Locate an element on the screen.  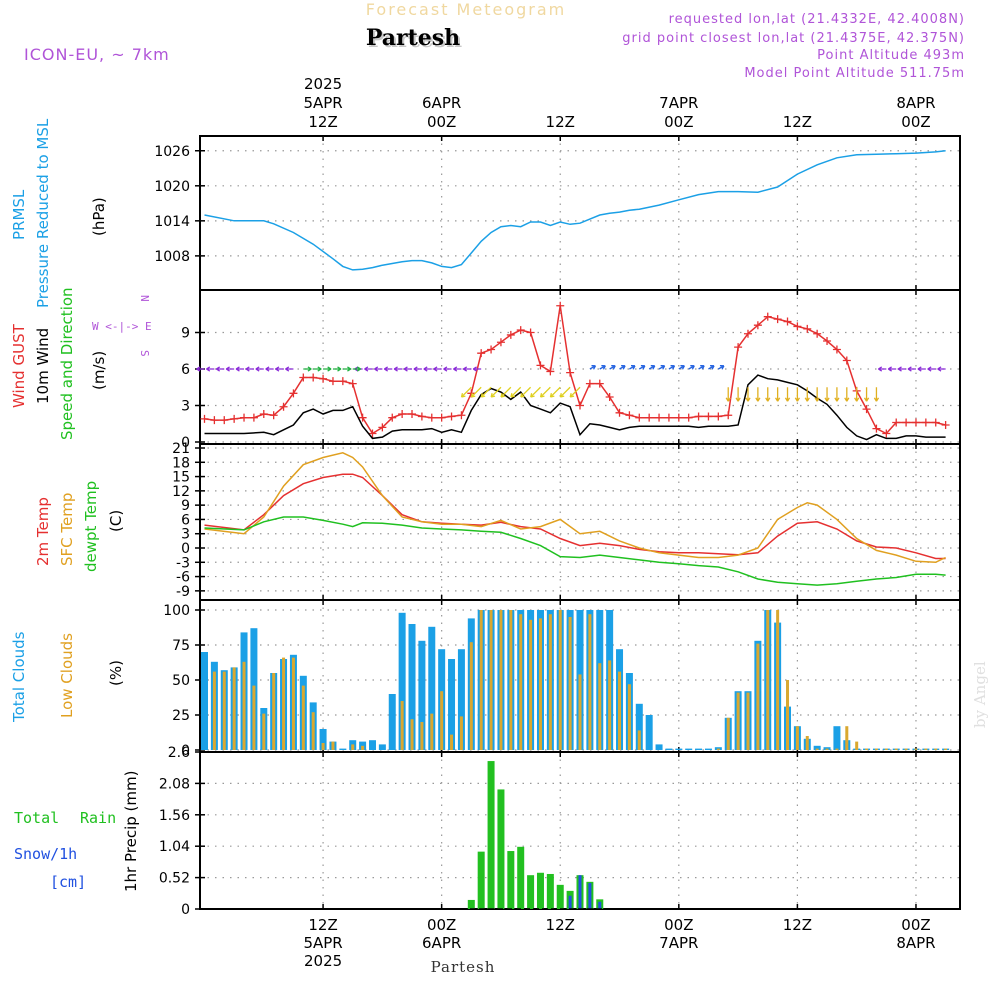
time-label-top: 6APR is located at coordinates (441, 103).